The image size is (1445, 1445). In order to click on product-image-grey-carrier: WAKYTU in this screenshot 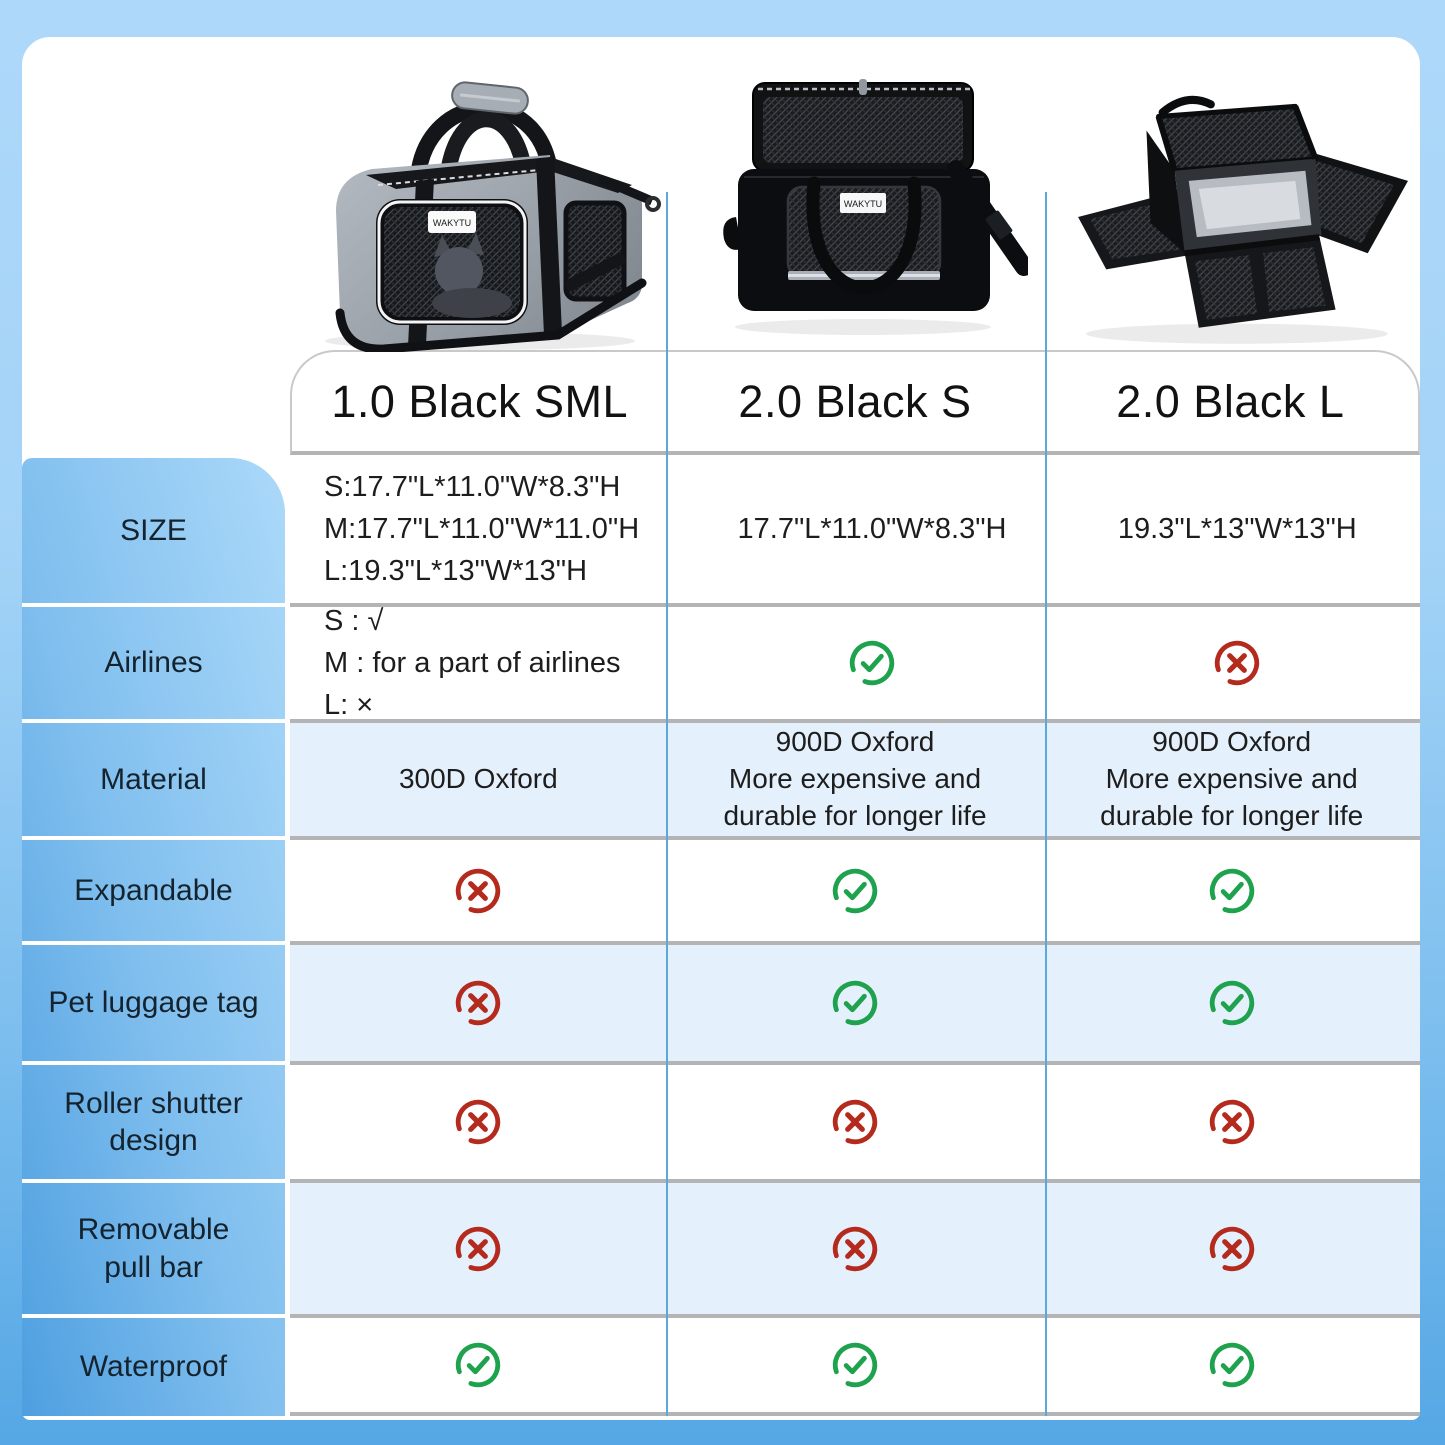, I will do `click(485, 201)`.